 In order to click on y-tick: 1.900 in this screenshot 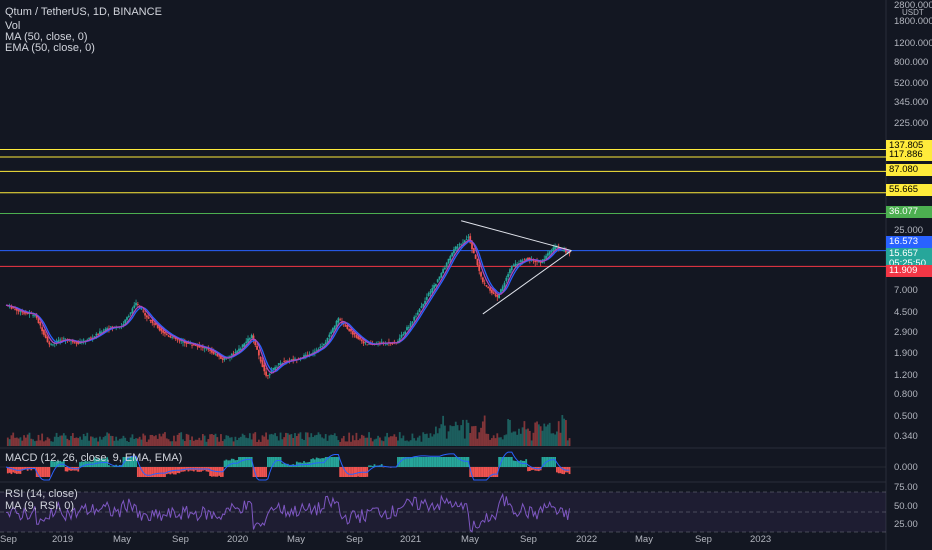, I will do `click(906, 353)`.